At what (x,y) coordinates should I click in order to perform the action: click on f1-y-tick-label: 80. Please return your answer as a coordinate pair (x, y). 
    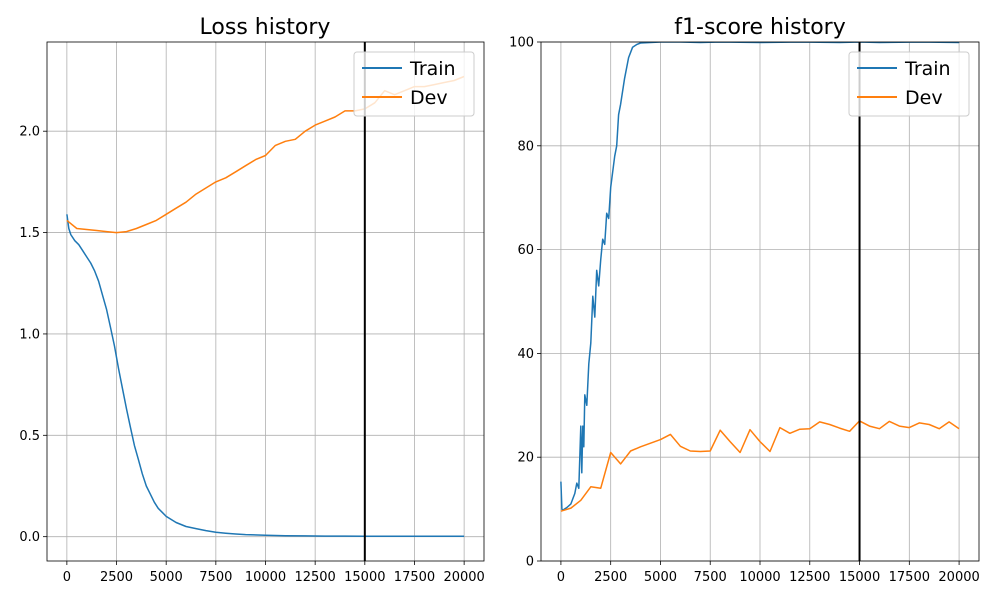
    Looking at the image, I should click on (525, 146).